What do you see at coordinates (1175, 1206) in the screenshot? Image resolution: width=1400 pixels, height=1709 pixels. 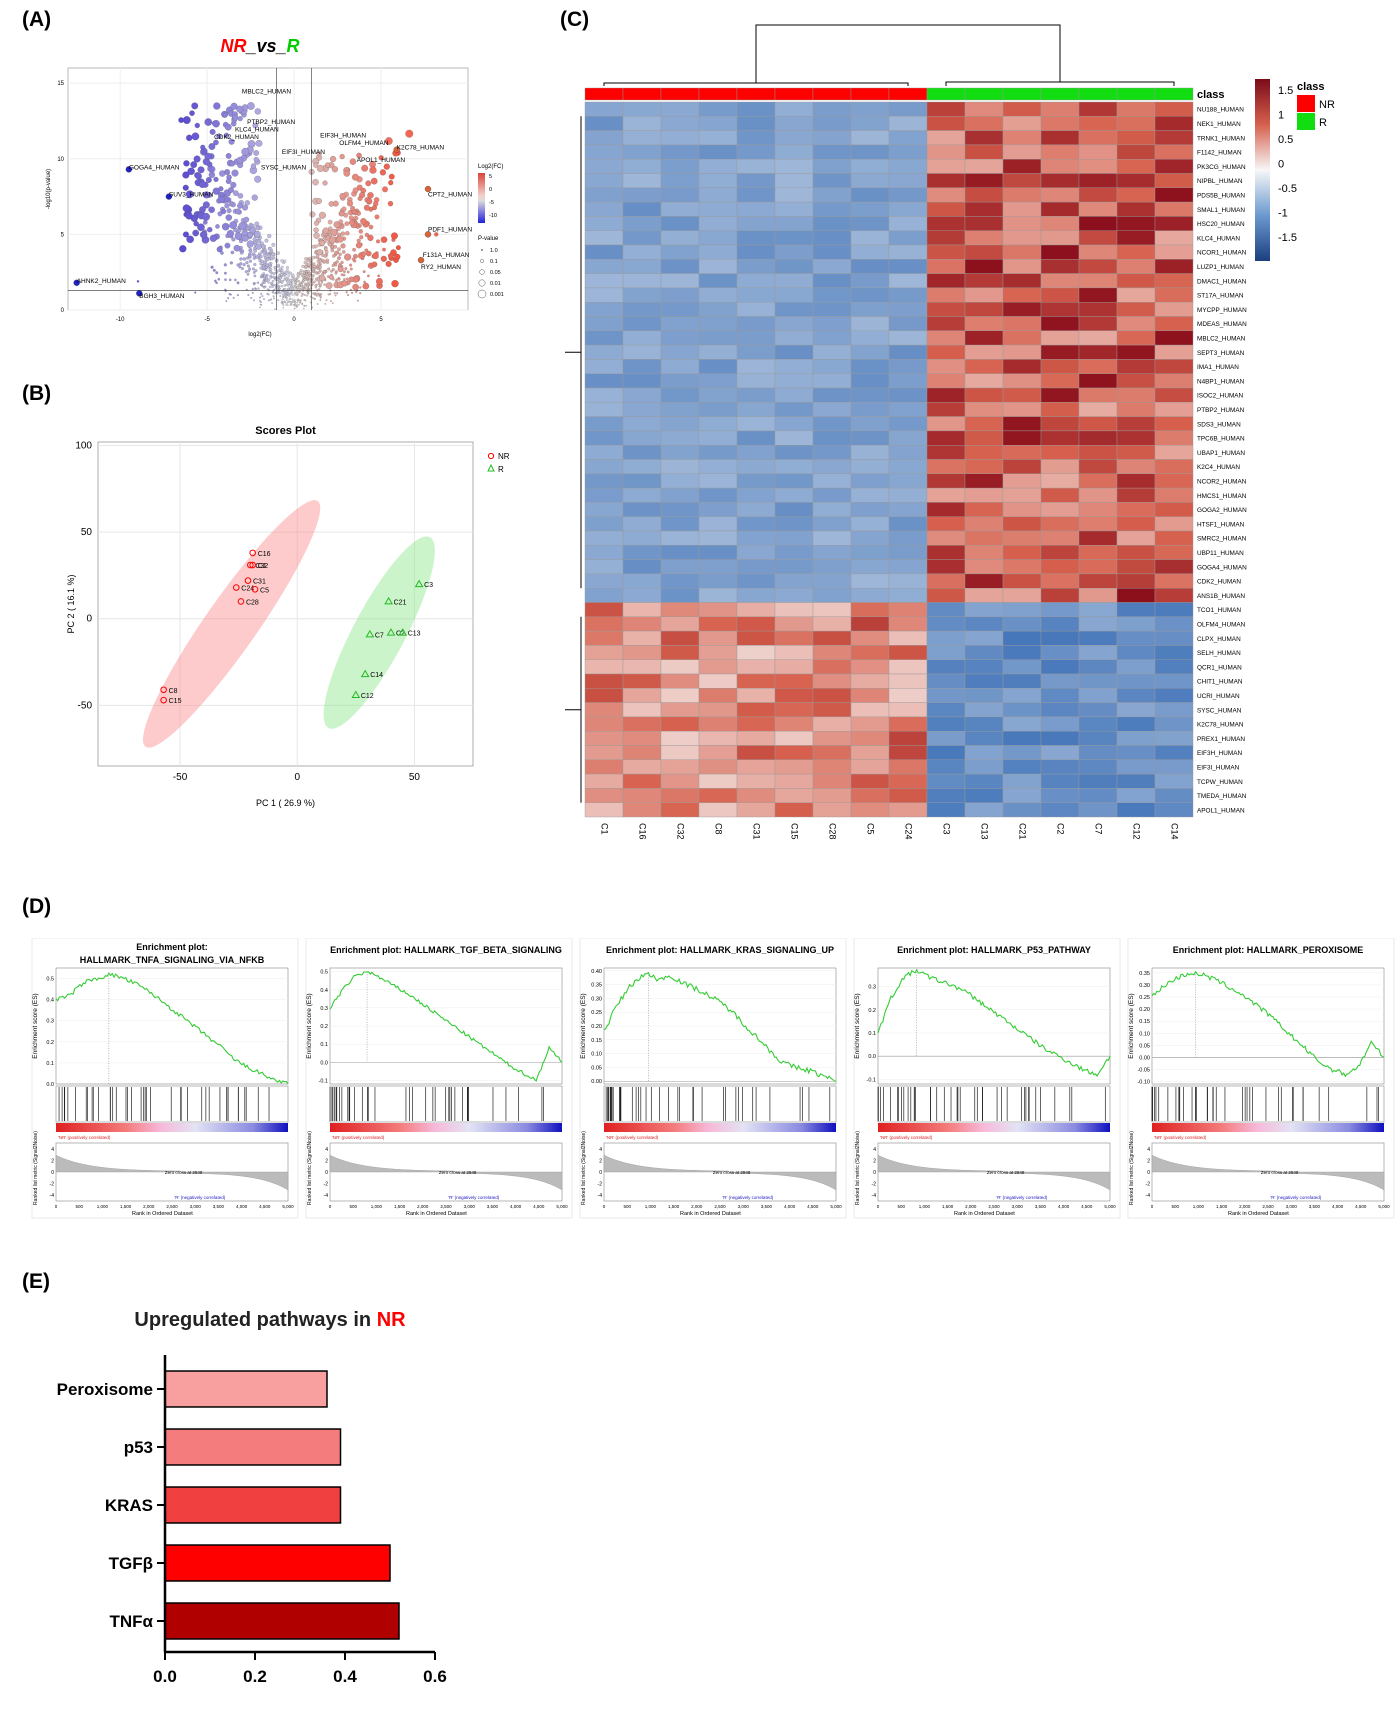 I see `gsea-xtick: 500` at bounding box center [1175, 1206].